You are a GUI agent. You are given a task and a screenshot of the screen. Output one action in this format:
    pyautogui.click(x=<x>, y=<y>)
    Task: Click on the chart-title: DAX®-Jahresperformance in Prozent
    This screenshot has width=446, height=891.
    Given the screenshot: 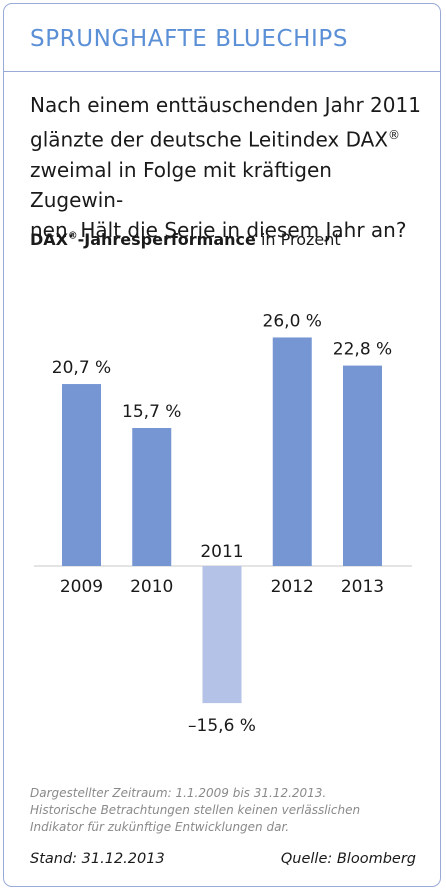 What is the action you would take?
    pyautogui.click(x=185, y=239)
    